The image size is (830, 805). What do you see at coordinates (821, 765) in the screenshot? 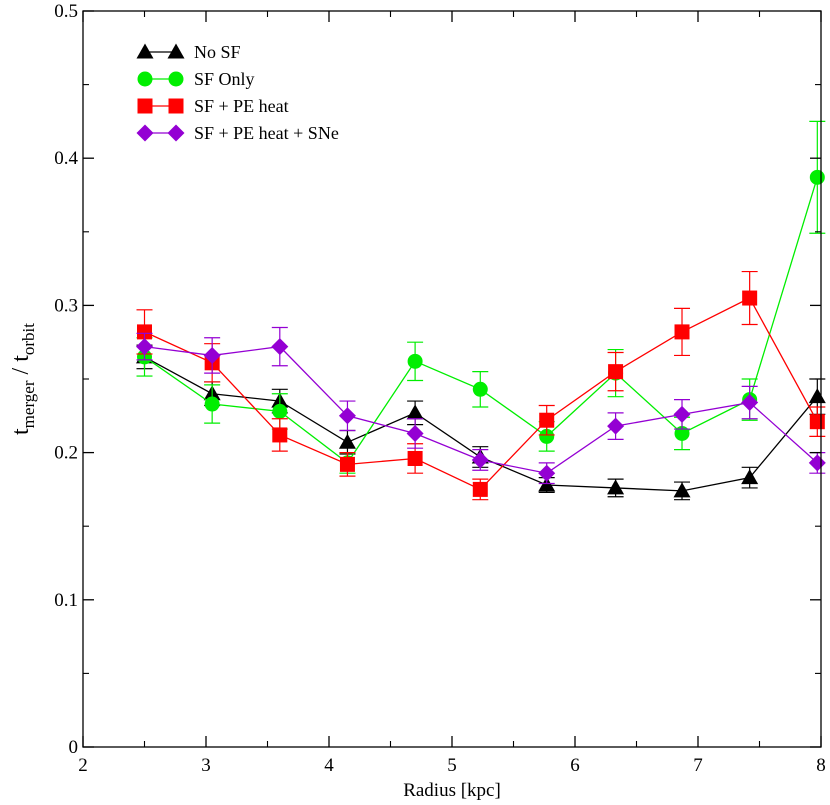
I see `x-tick-label: 8` at bounding box center [821, 765].